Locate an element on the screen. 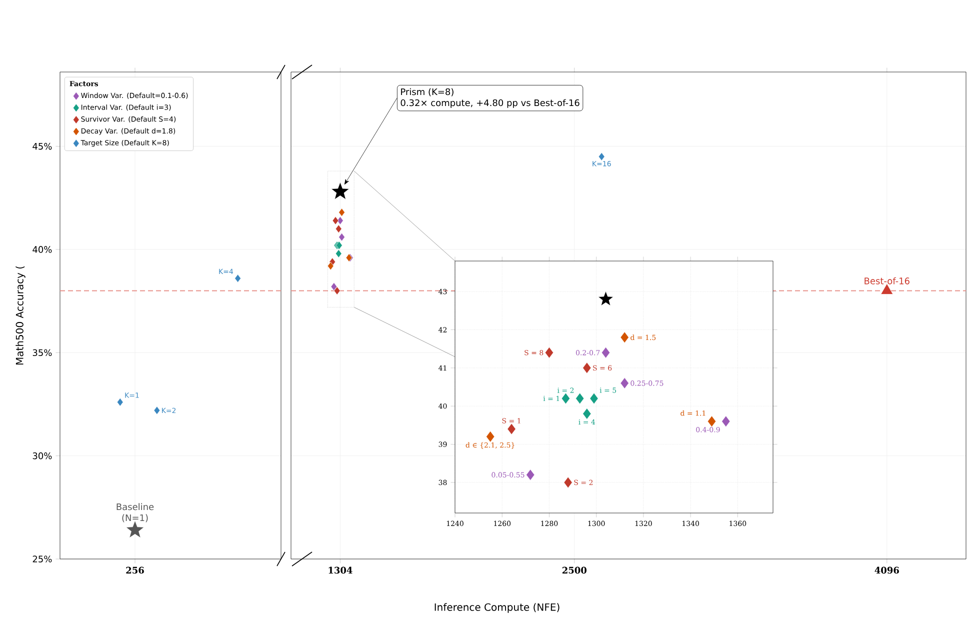 The width and height of the screenshot is (973, 625). series-label: Baseline (N=1) is located at coordinates (135, 512).